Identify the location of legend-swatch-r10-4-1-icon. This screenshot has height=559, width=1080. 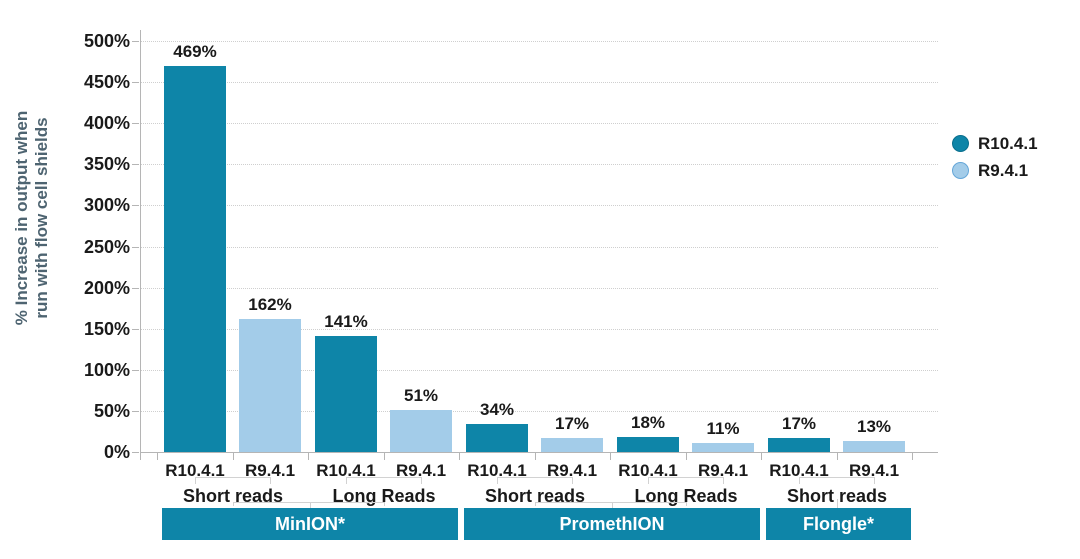
(960, 143).